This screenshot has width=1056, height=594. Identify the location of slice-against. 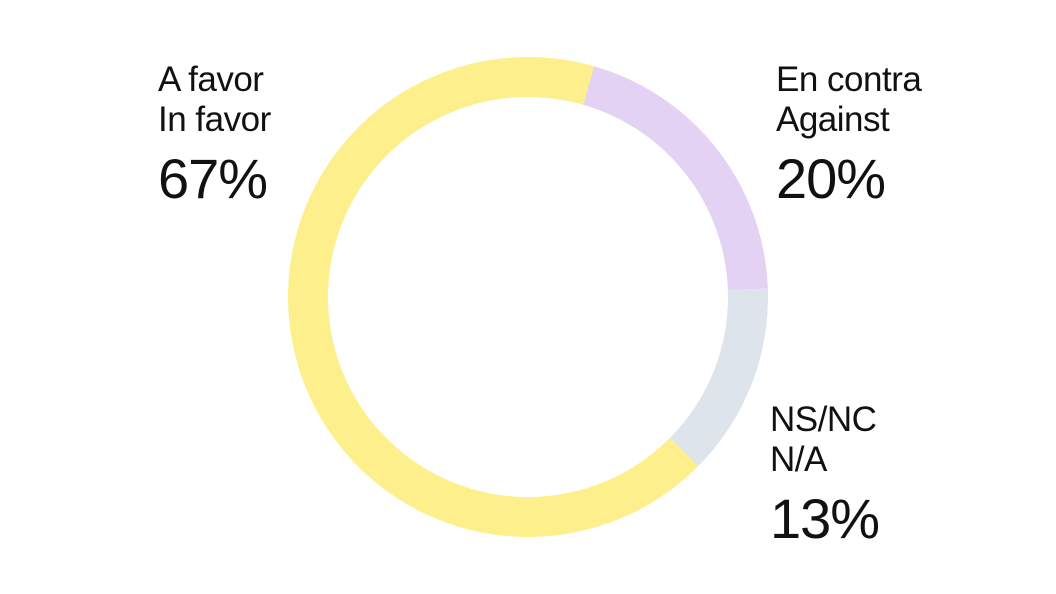
(675, 178).